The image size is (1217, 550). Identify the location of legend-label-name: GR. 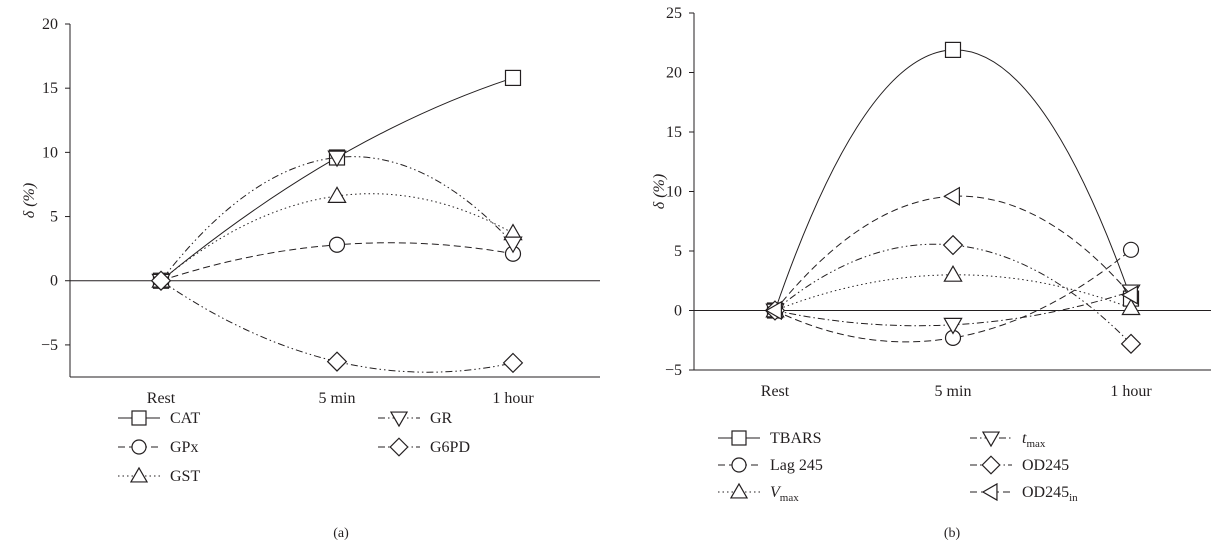
(441, 418).